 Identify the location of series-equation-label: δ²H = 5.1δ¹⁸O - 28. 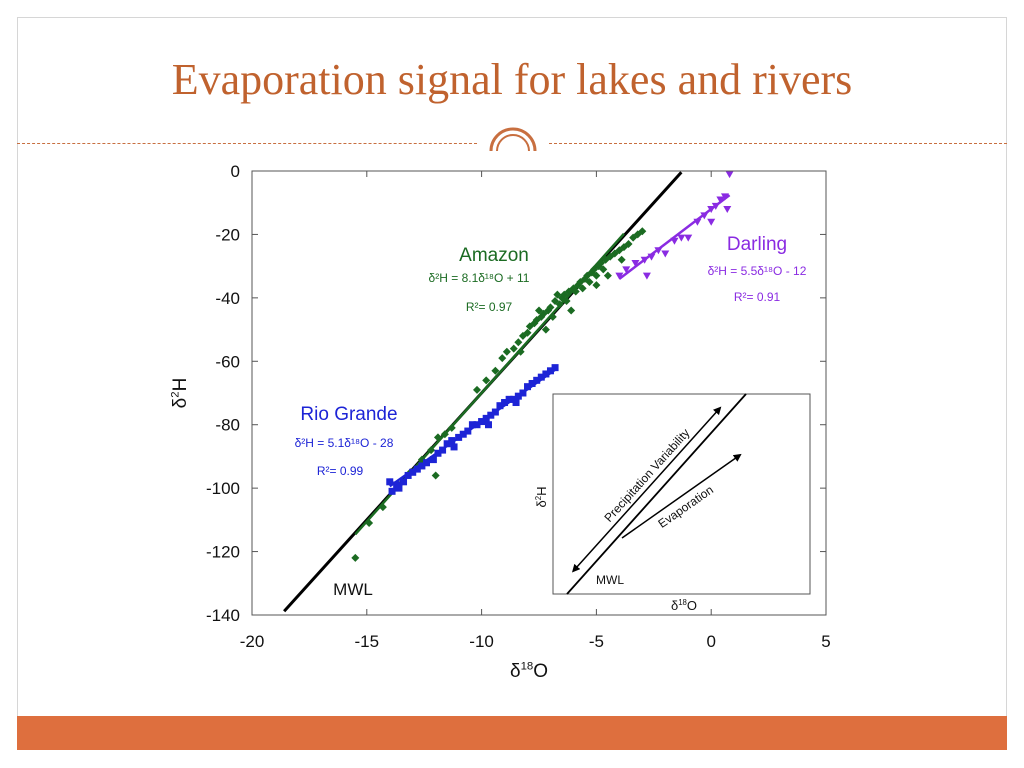
(344, 443).